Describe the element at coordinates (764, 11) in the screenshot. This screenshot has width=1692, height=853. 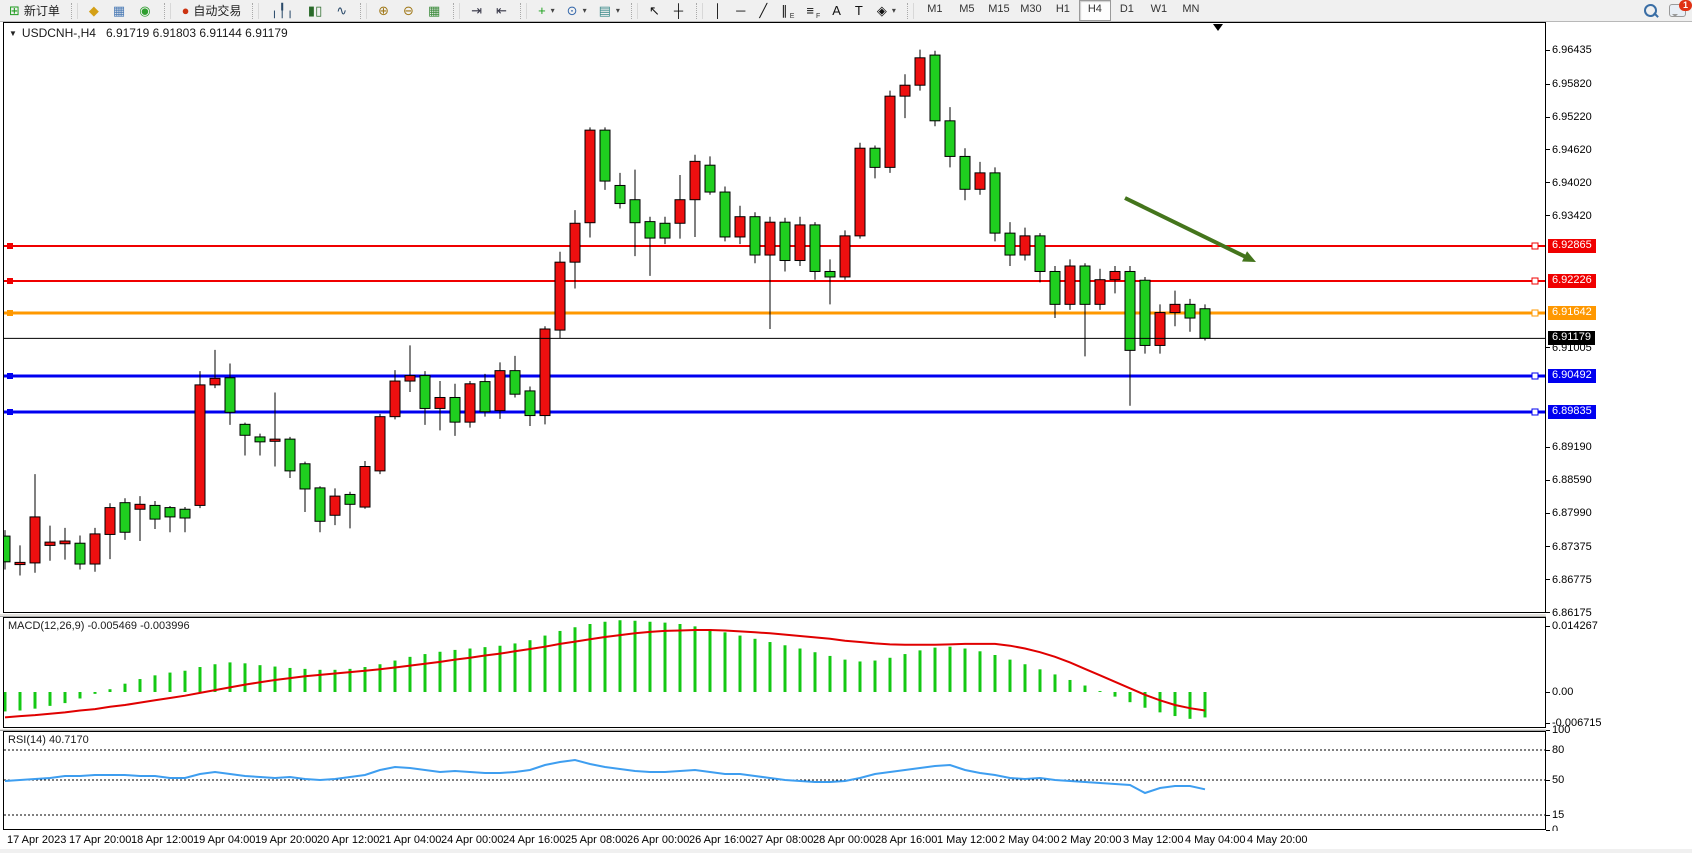
I see `trendline-tool-button: ╱` at that location.